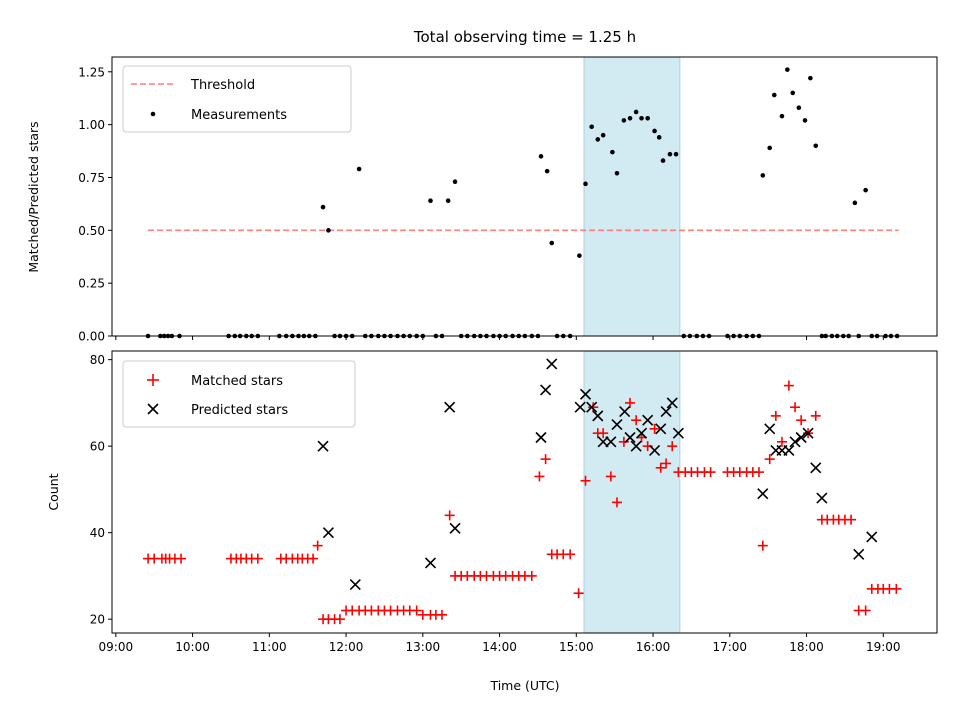 The image size is (960, 720). I want to click on legend-matched-swatch, so click(153, 380).